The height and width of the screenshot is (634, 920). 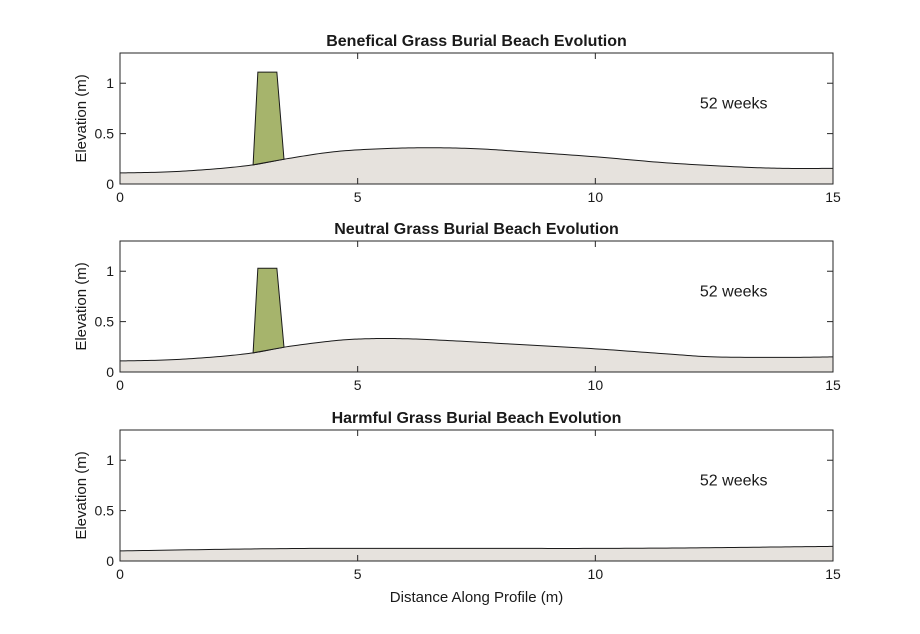 What do you see at coordinates (477, 418) in the screenshot?
I see `subplot-title: Harmful Grass Burial Beach Evolution` at bounding box center [477, 418].